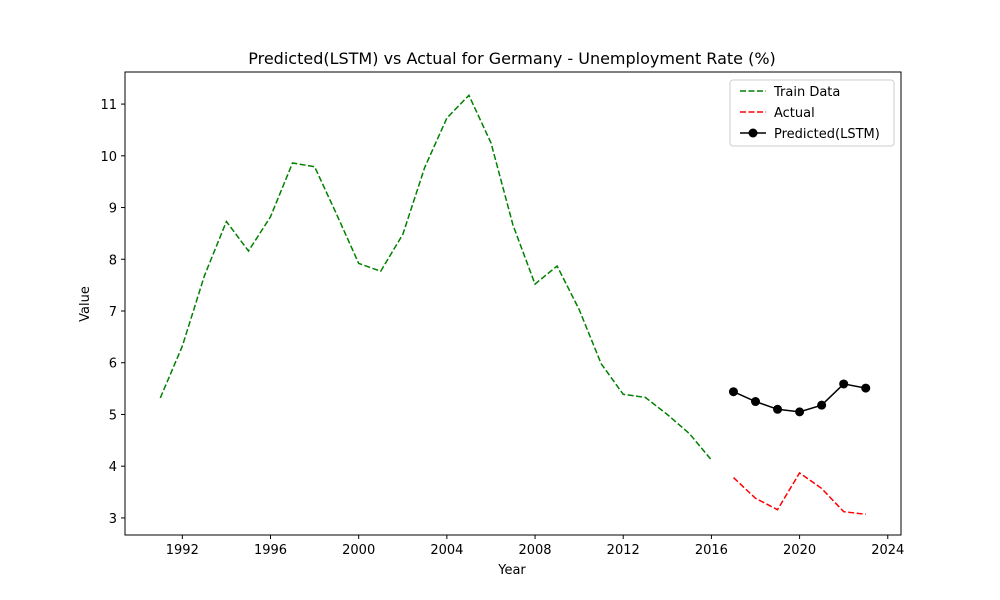 This screenshot has width=1000, height=600. Describe the element at coordinates (113, 260) in the screenshot. I see `y-tick-label: 8` at that location.